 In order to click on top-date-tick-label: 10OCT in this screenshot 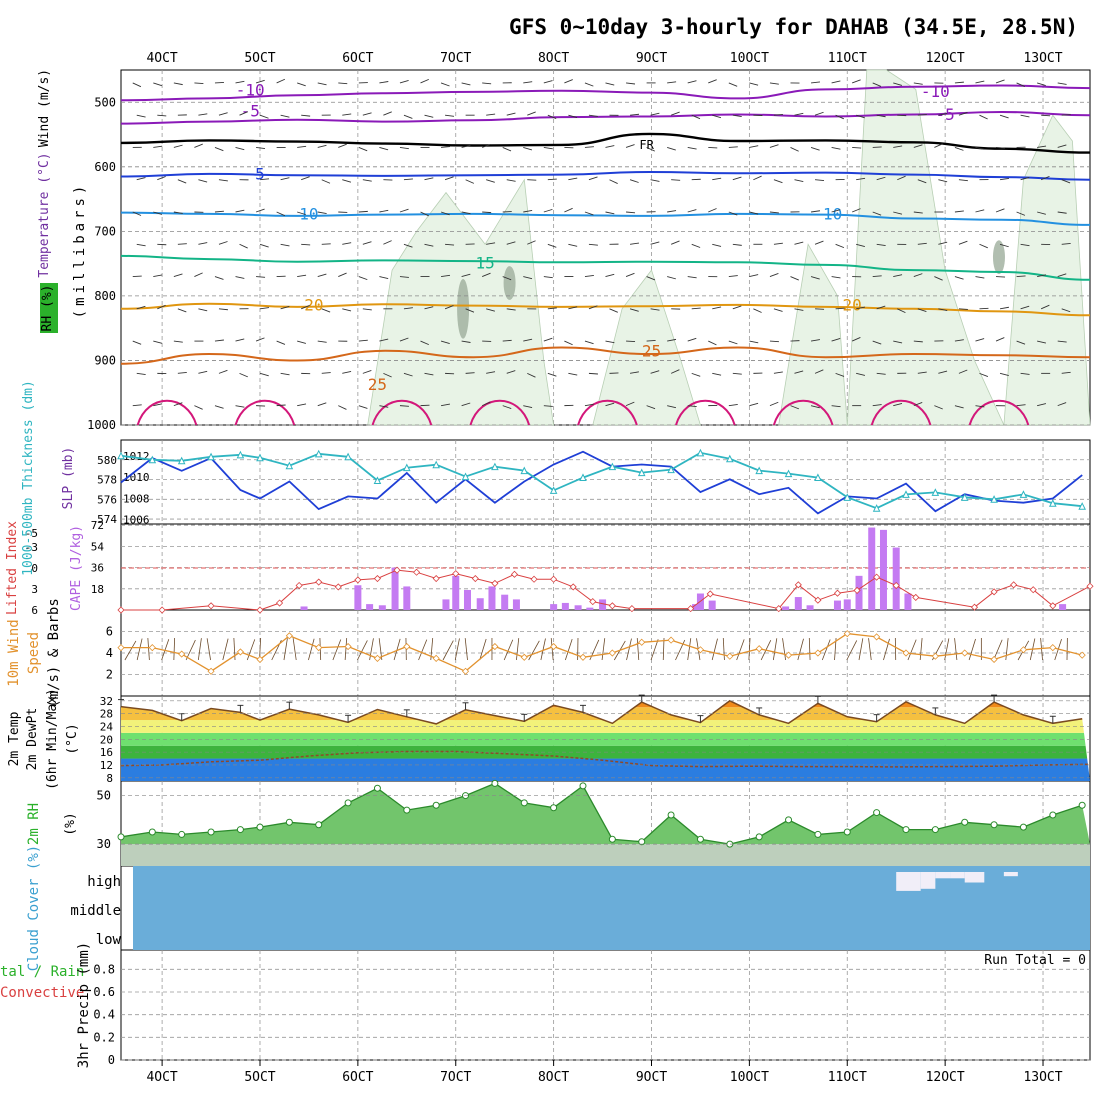, I will do `click(749, 58)`.